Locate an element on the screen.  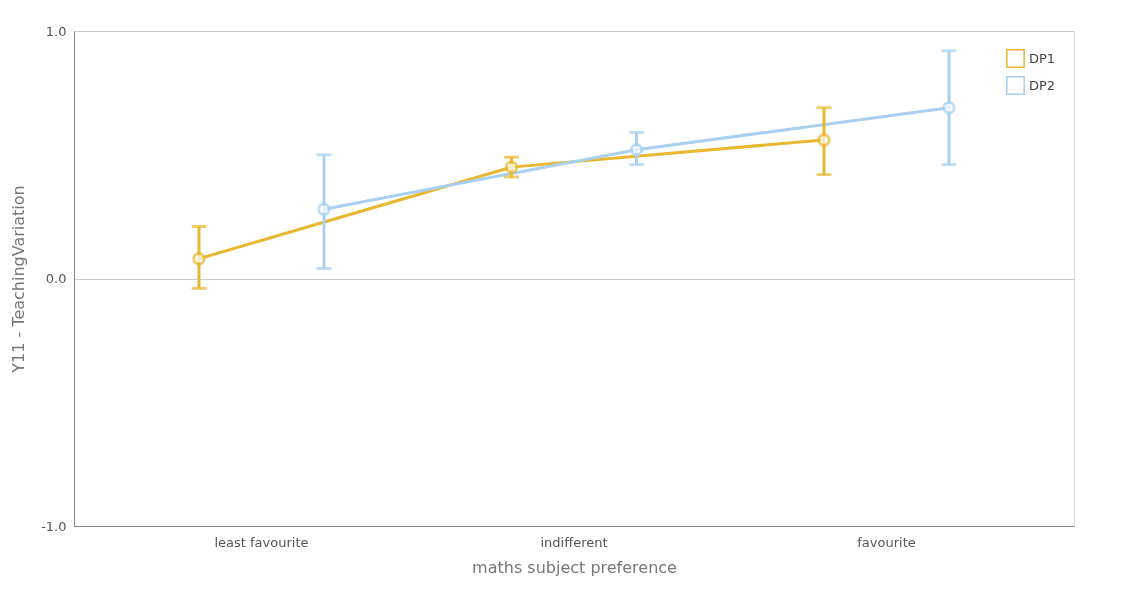
x-tick-label: favourite is located at coordinates (886, 542).